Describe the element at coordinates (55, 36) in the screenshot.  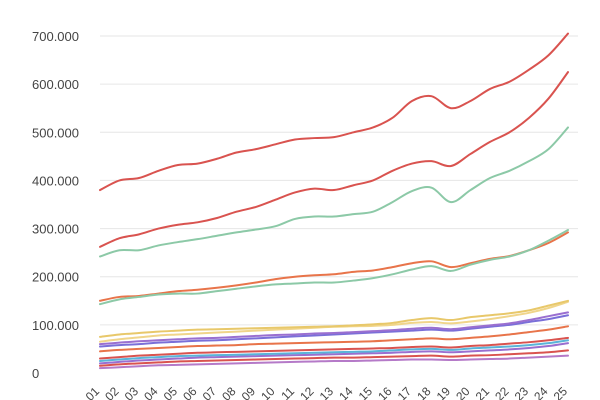
I see `y-tick-label: 700.000` at that location.